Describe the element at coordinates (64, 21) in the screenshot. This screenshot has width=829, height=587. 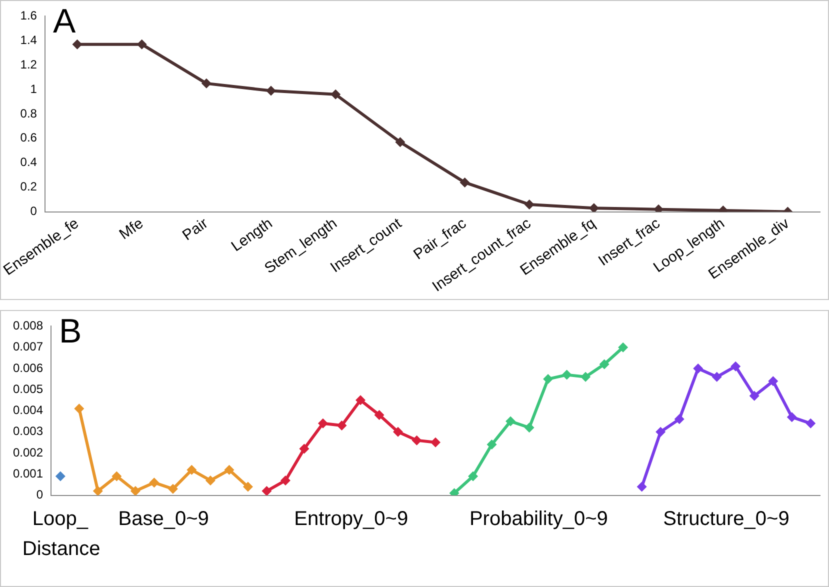
I see `chart-title: A` at that location.